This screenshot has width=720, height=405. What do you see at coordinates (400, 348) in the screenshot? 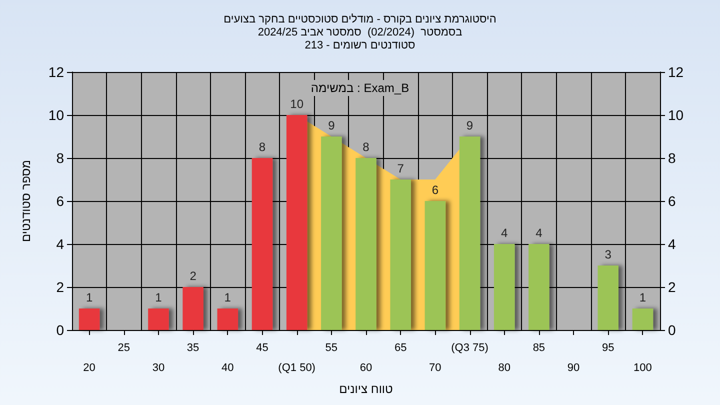
I see `x-tick-label: 65` at bounding box center [400, 348].